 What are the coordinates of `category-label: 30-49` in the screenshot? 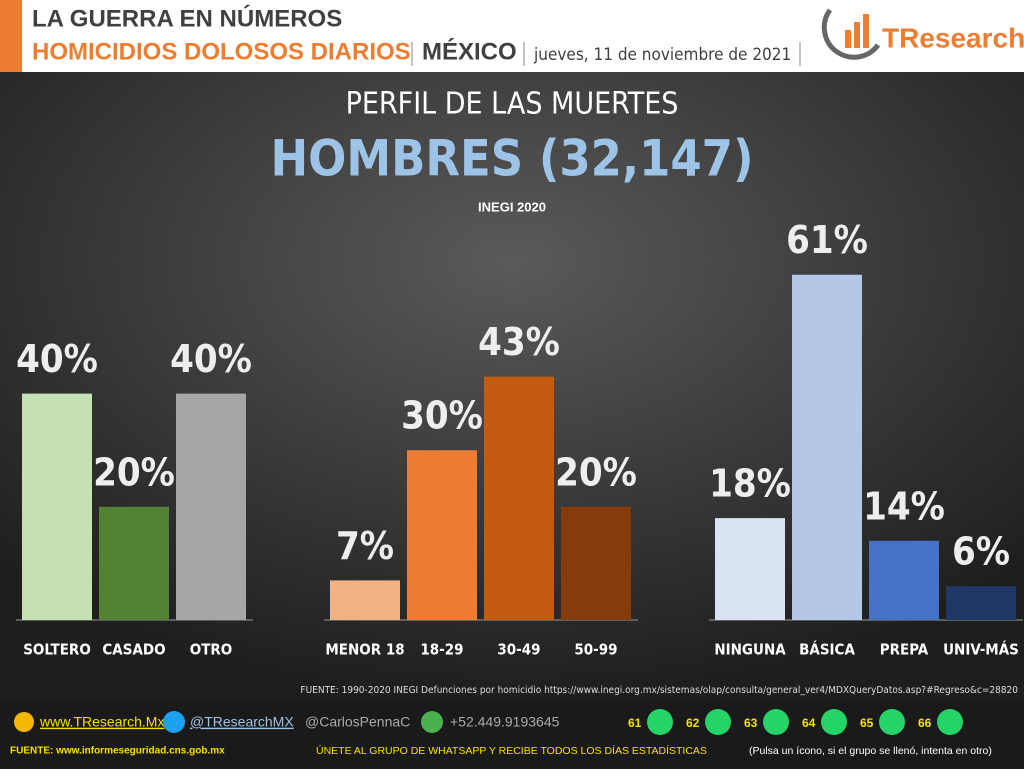 It's located at (518, 650).